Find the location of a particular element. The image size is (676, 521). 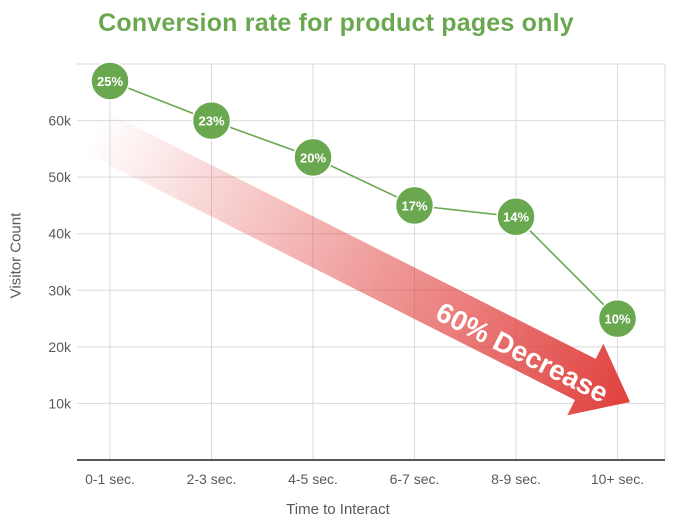

data-point-label: 25% is located at coordinates (110, 81).